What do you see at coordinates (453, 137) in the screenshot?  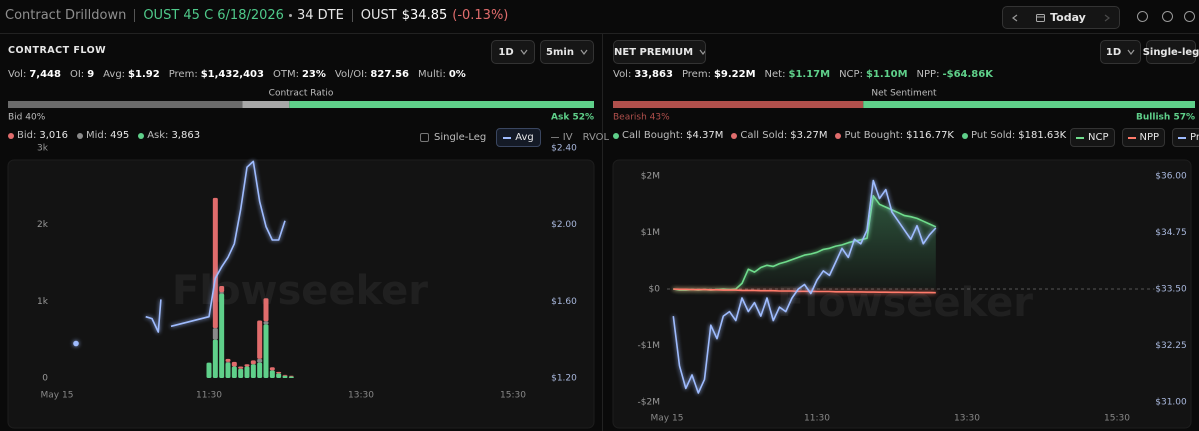 I see `toggle: Single-Leg` at bounding box center [453, 137].